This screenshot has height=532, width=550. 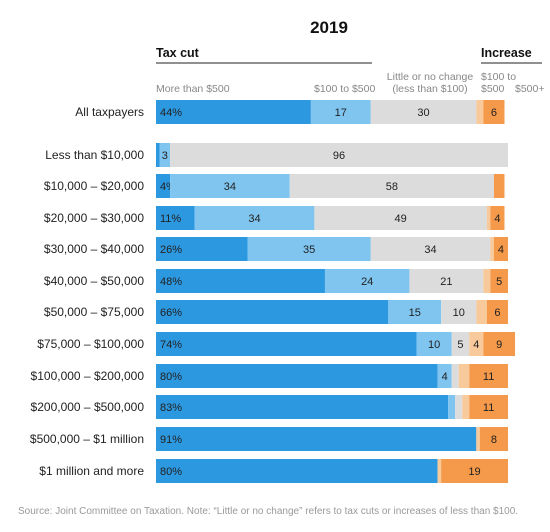 What do you see at coordinates (88, 407) in the screenshot?
I see `row-label: $200,000 – $500,000` at bounding box center [88, 407].